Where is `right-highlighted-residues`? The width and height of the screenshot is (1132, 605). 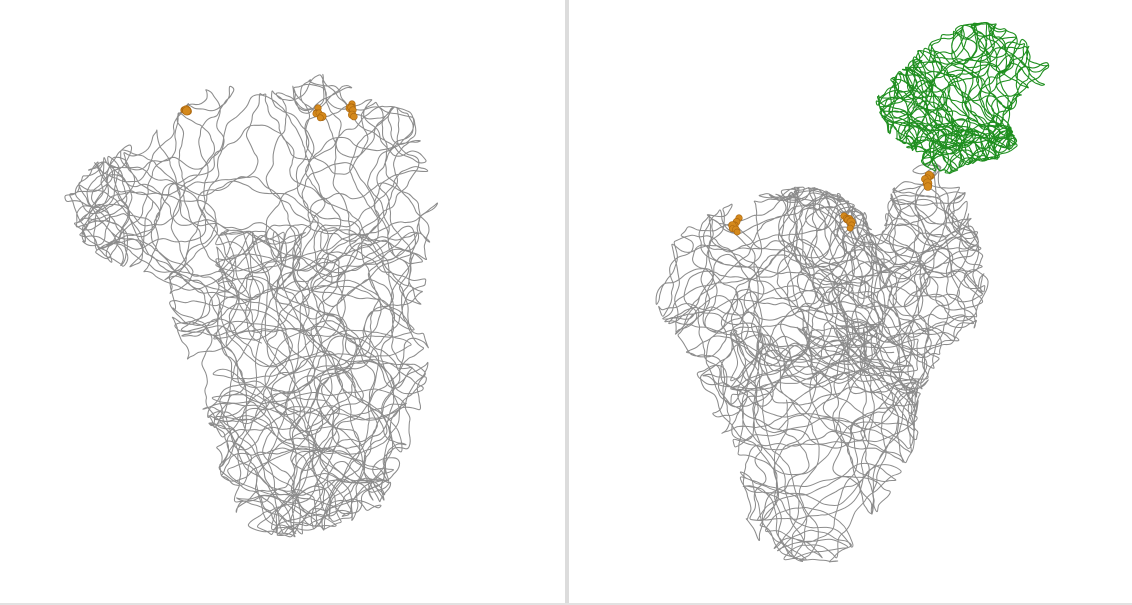 right-highlighted-residues is located at coordinates (831, 203).